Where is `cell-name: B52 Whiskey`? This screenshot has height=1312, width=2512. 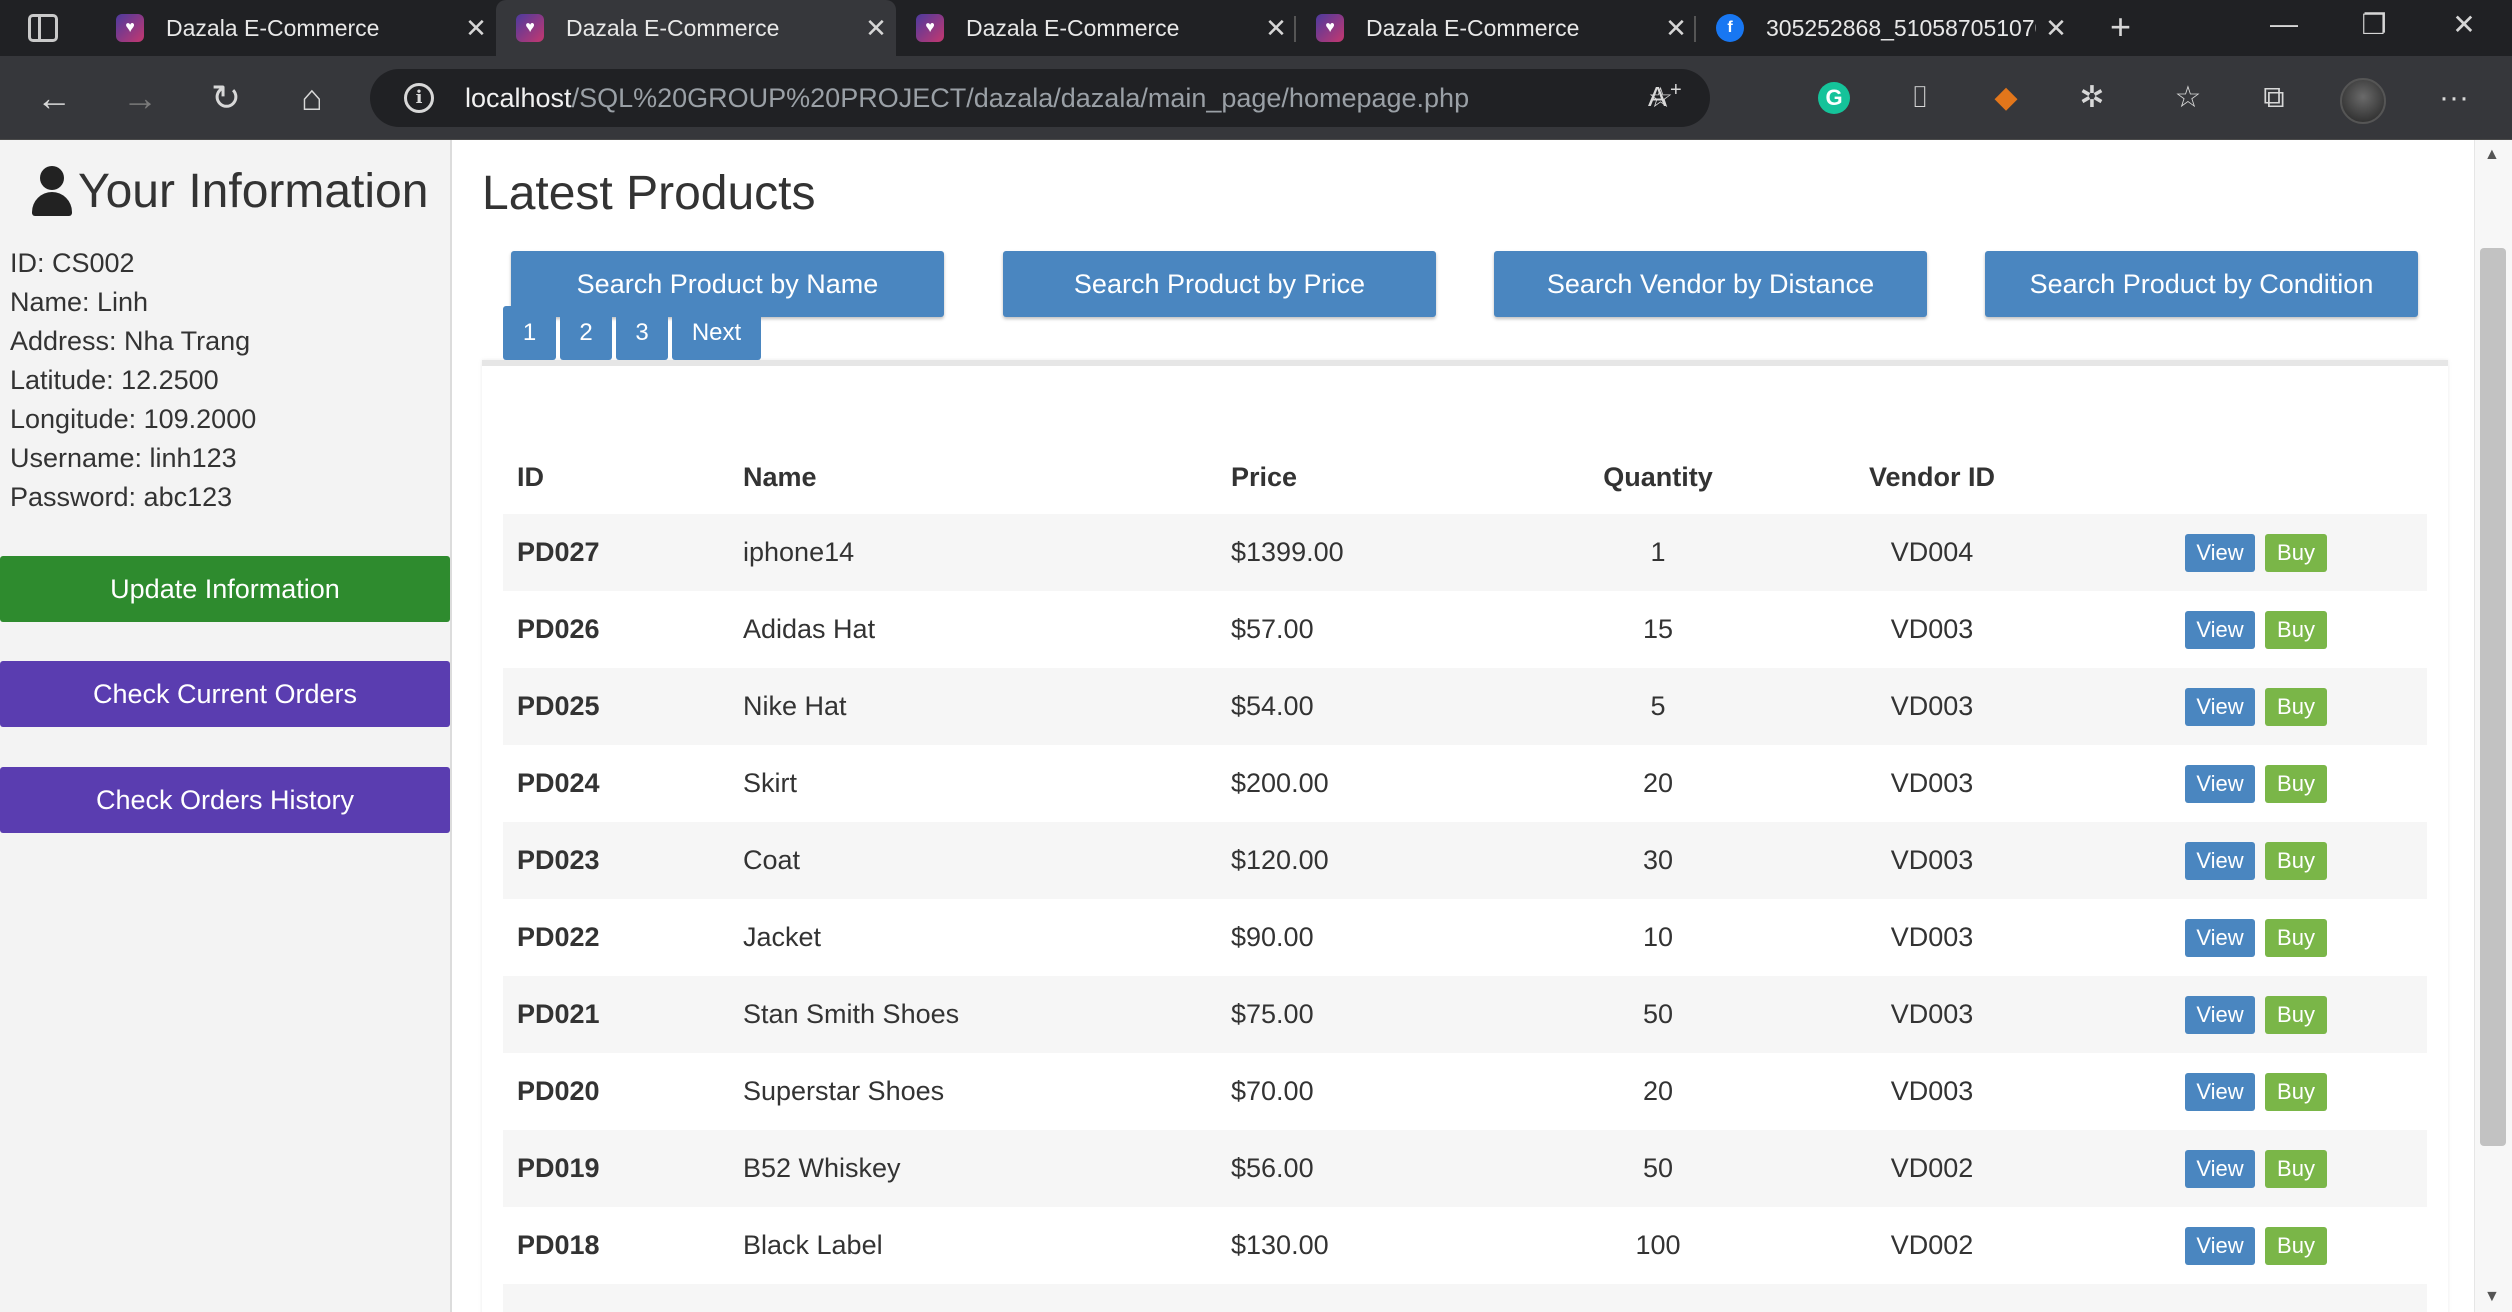 cell-name: B52 Whiskey is located at coordinates (822, 1168).